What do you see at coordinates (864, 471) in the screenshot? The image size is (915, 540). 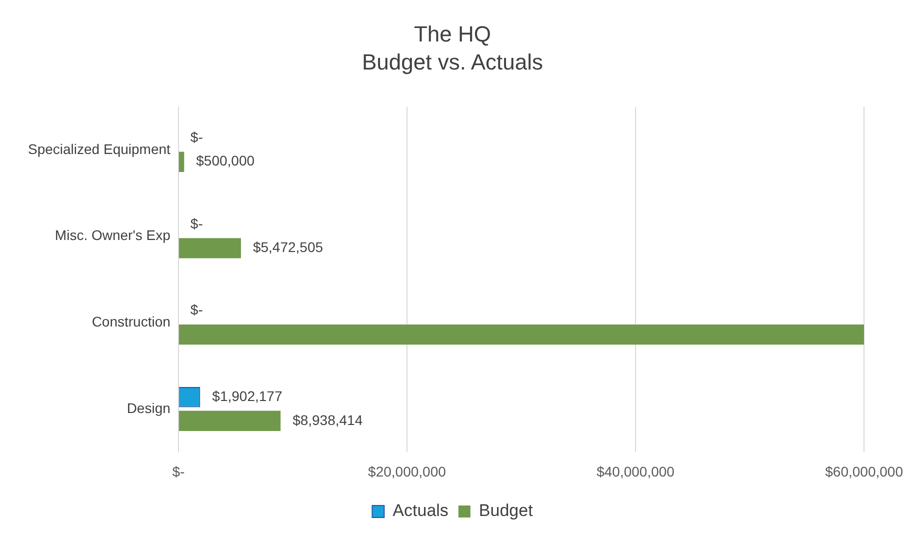 I see `x-tick-label: $60,000,000` at bounding box center [864, 471].